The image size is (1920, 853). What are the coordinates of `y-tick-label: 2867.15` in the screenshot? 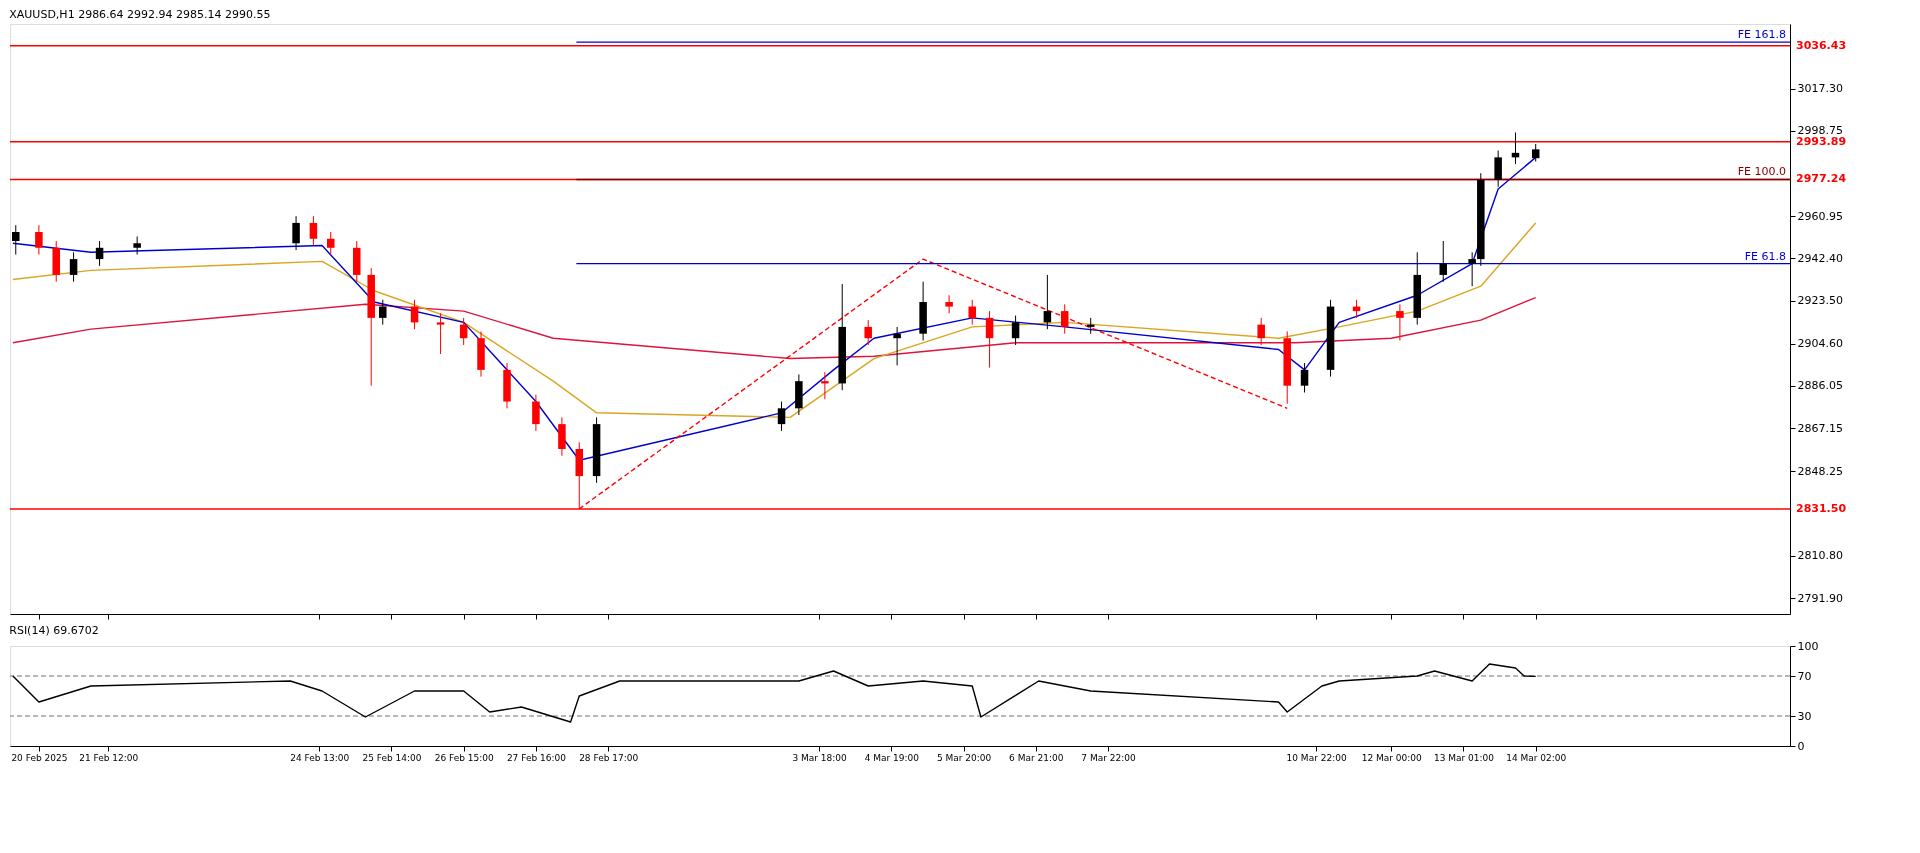 It's located at (1820, 428).